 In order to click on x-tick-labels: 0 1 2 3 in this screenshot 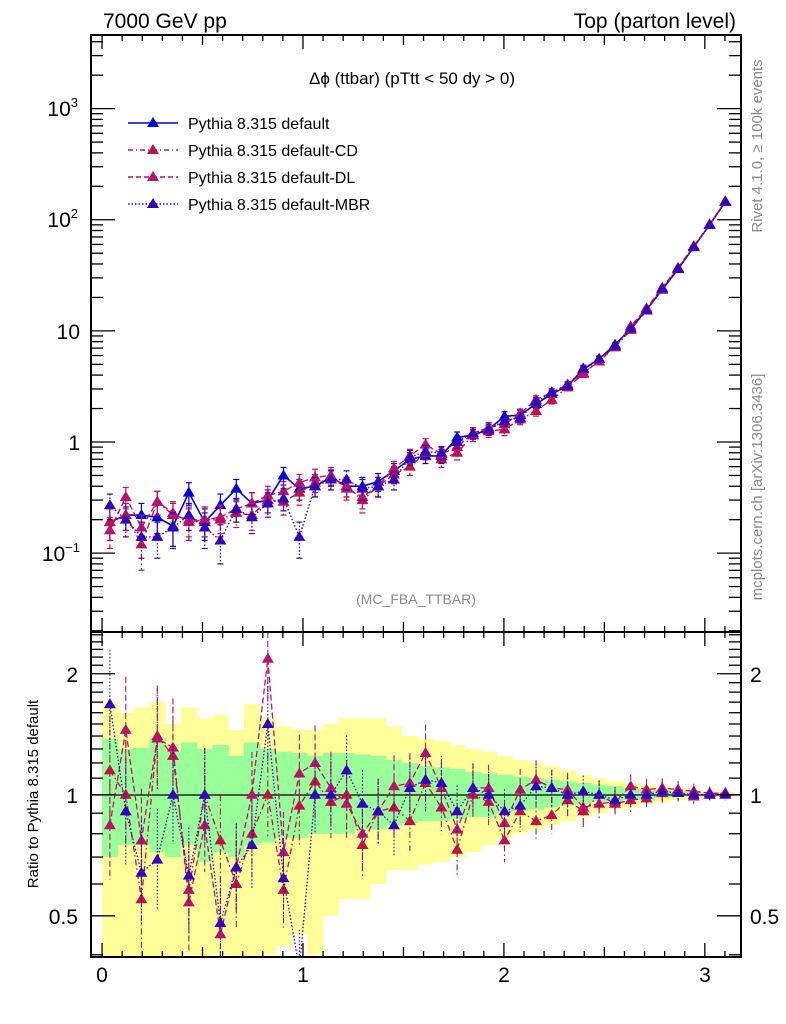, I will do `click(403, 975)`.